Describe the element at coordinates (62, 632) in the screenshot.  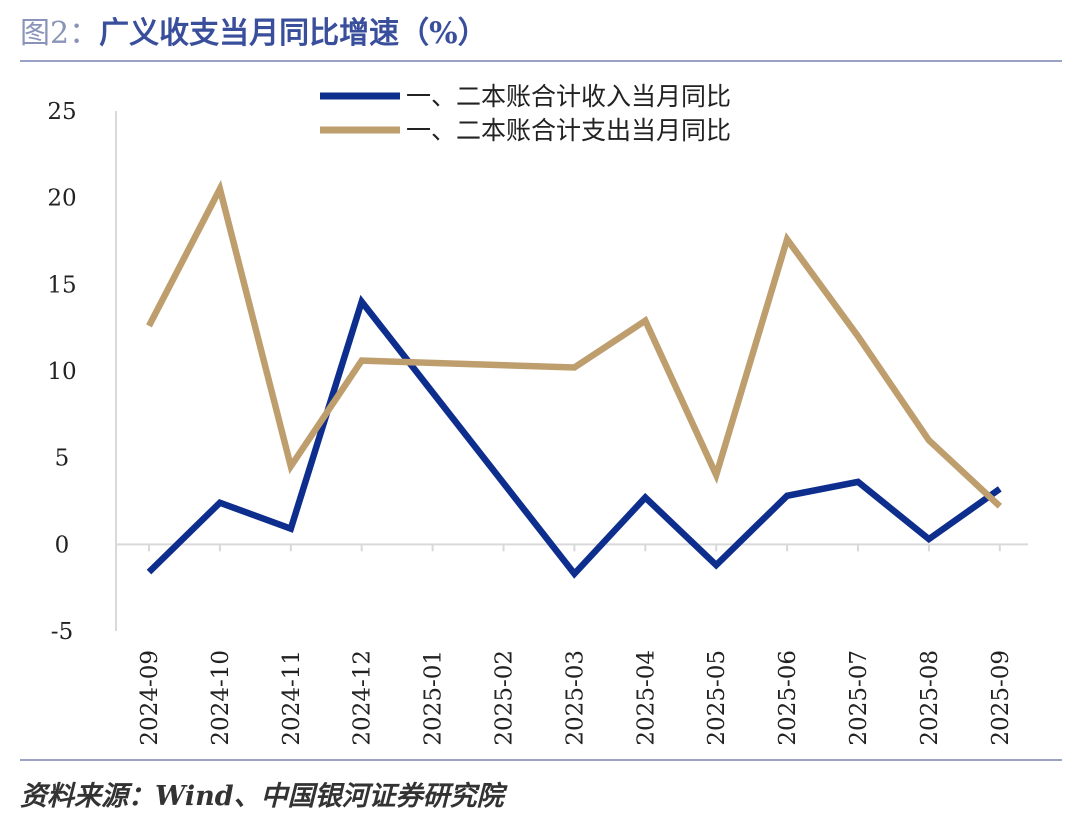
I see `y-tick-label: -5` at that location.